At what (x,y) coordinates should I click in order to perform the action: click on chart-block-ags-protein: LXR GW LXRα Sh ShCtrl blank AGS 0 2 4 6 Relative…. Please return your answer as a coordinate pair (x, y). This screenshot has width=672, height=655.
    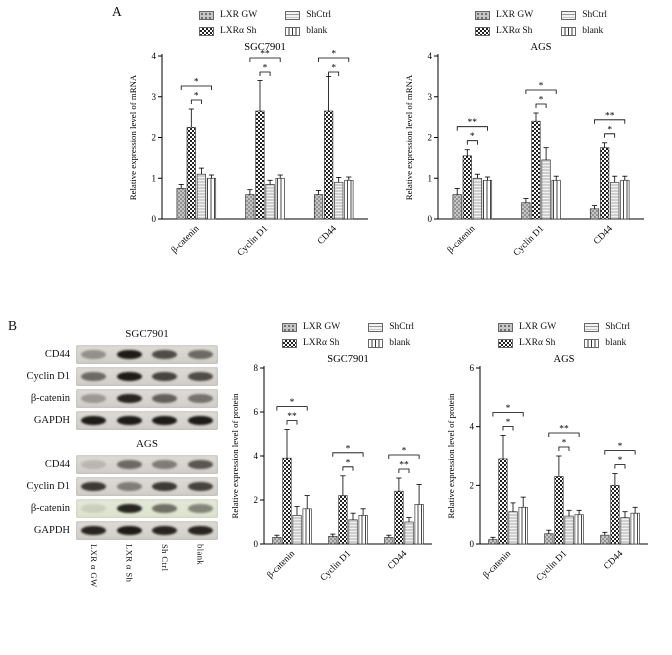
    Looking at the image, I should click on (550, 463).